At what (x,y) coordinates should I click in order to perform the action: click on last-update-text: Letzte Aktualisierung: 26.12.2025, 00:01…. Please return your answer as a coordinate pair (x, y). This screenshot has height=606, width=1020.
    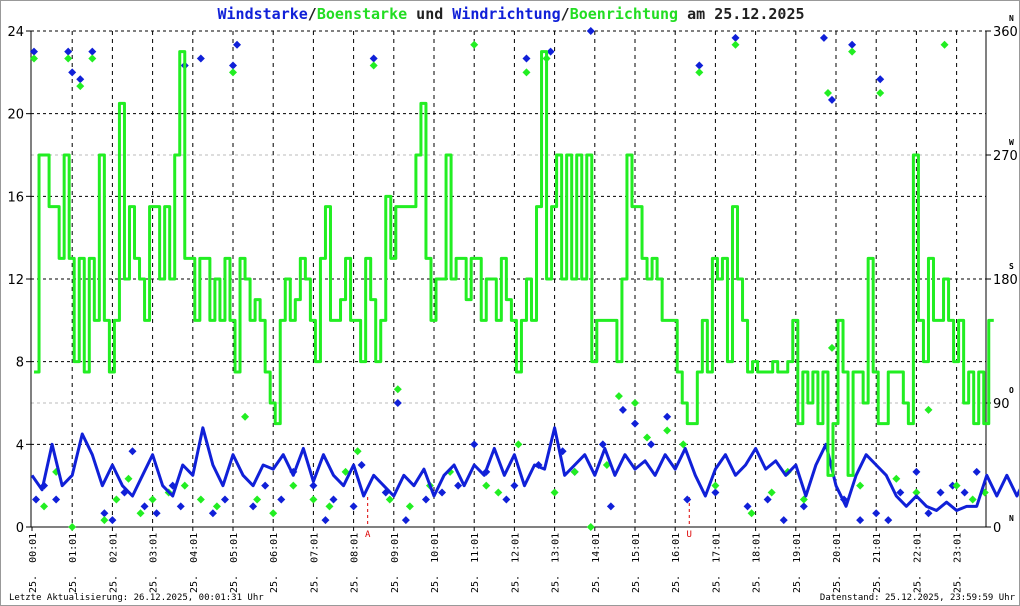
    Looking at the image, I should click on (136, 598).